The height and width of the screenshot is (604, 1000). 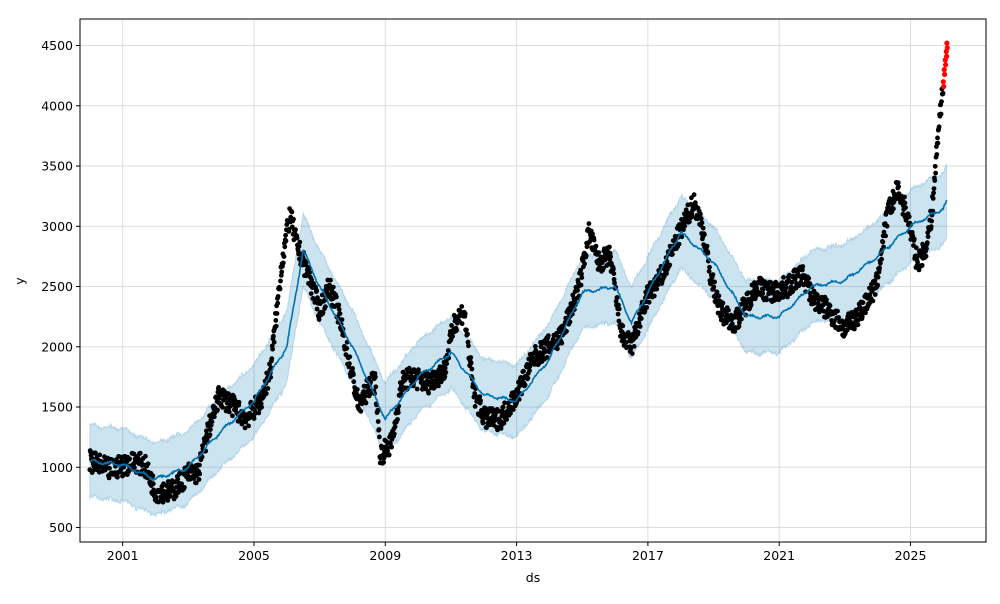 I want to click on x-tick-label: 2009, so click(x=385, y=555).